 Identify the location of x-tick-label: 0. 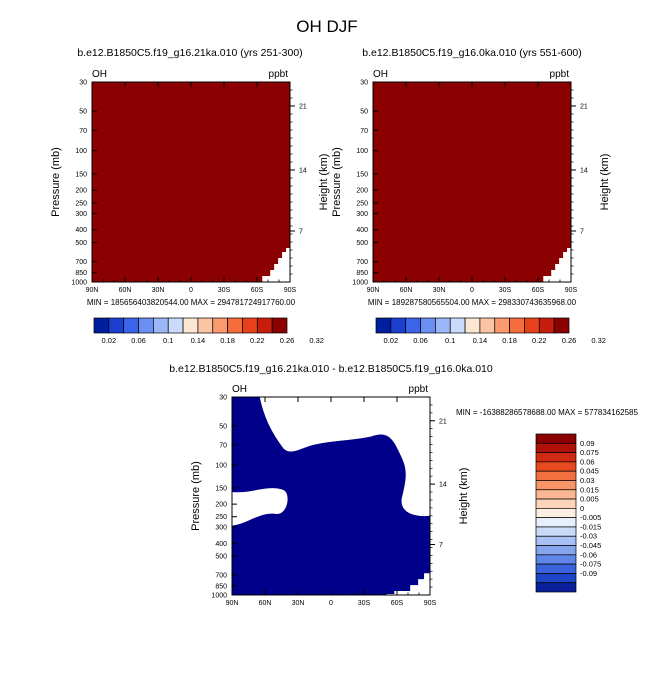
(472, 290).